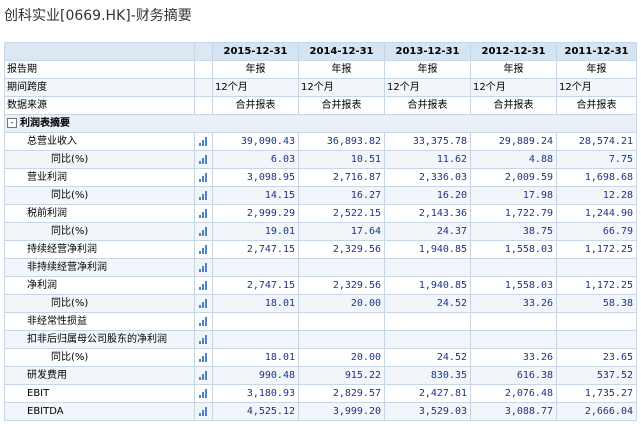 The image size is (641, 424). What do you see at coordinates (320, 195) in the screenshot?
I see `data-row: 同比(%) 14.15 16.27 16.20 17.98 12.28` at bounding box center [320, 195].